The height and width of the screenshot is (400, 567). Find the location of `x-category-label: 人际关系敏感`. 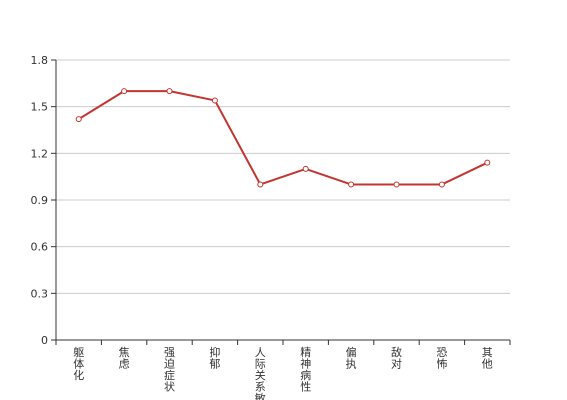

x-category-label: 人际关系敏感 is located at coordinates (260, 373).